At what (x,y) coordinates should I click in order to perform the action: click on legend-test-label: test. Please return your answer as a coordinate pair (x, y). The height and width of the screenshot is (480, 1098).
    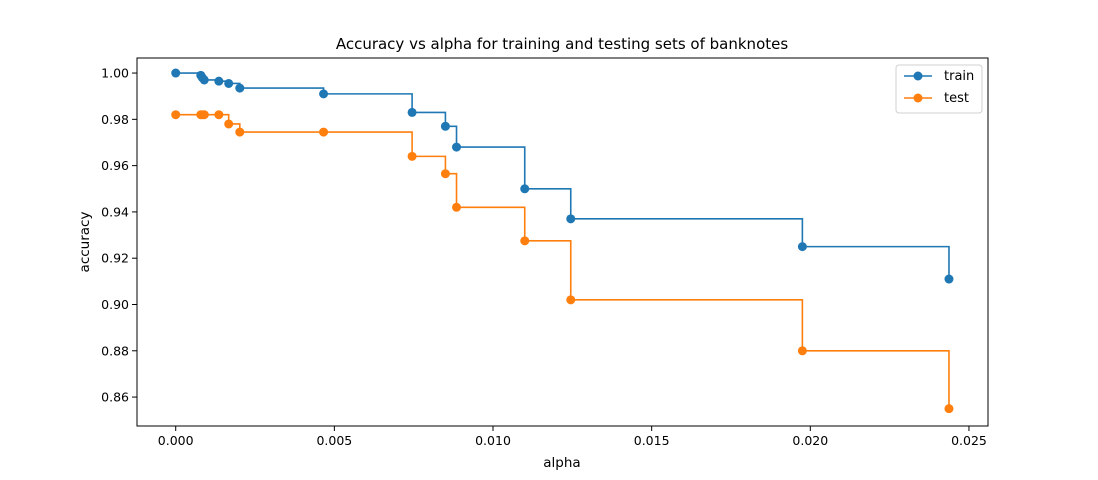
    Looking at the image, I should click on (956, 98).